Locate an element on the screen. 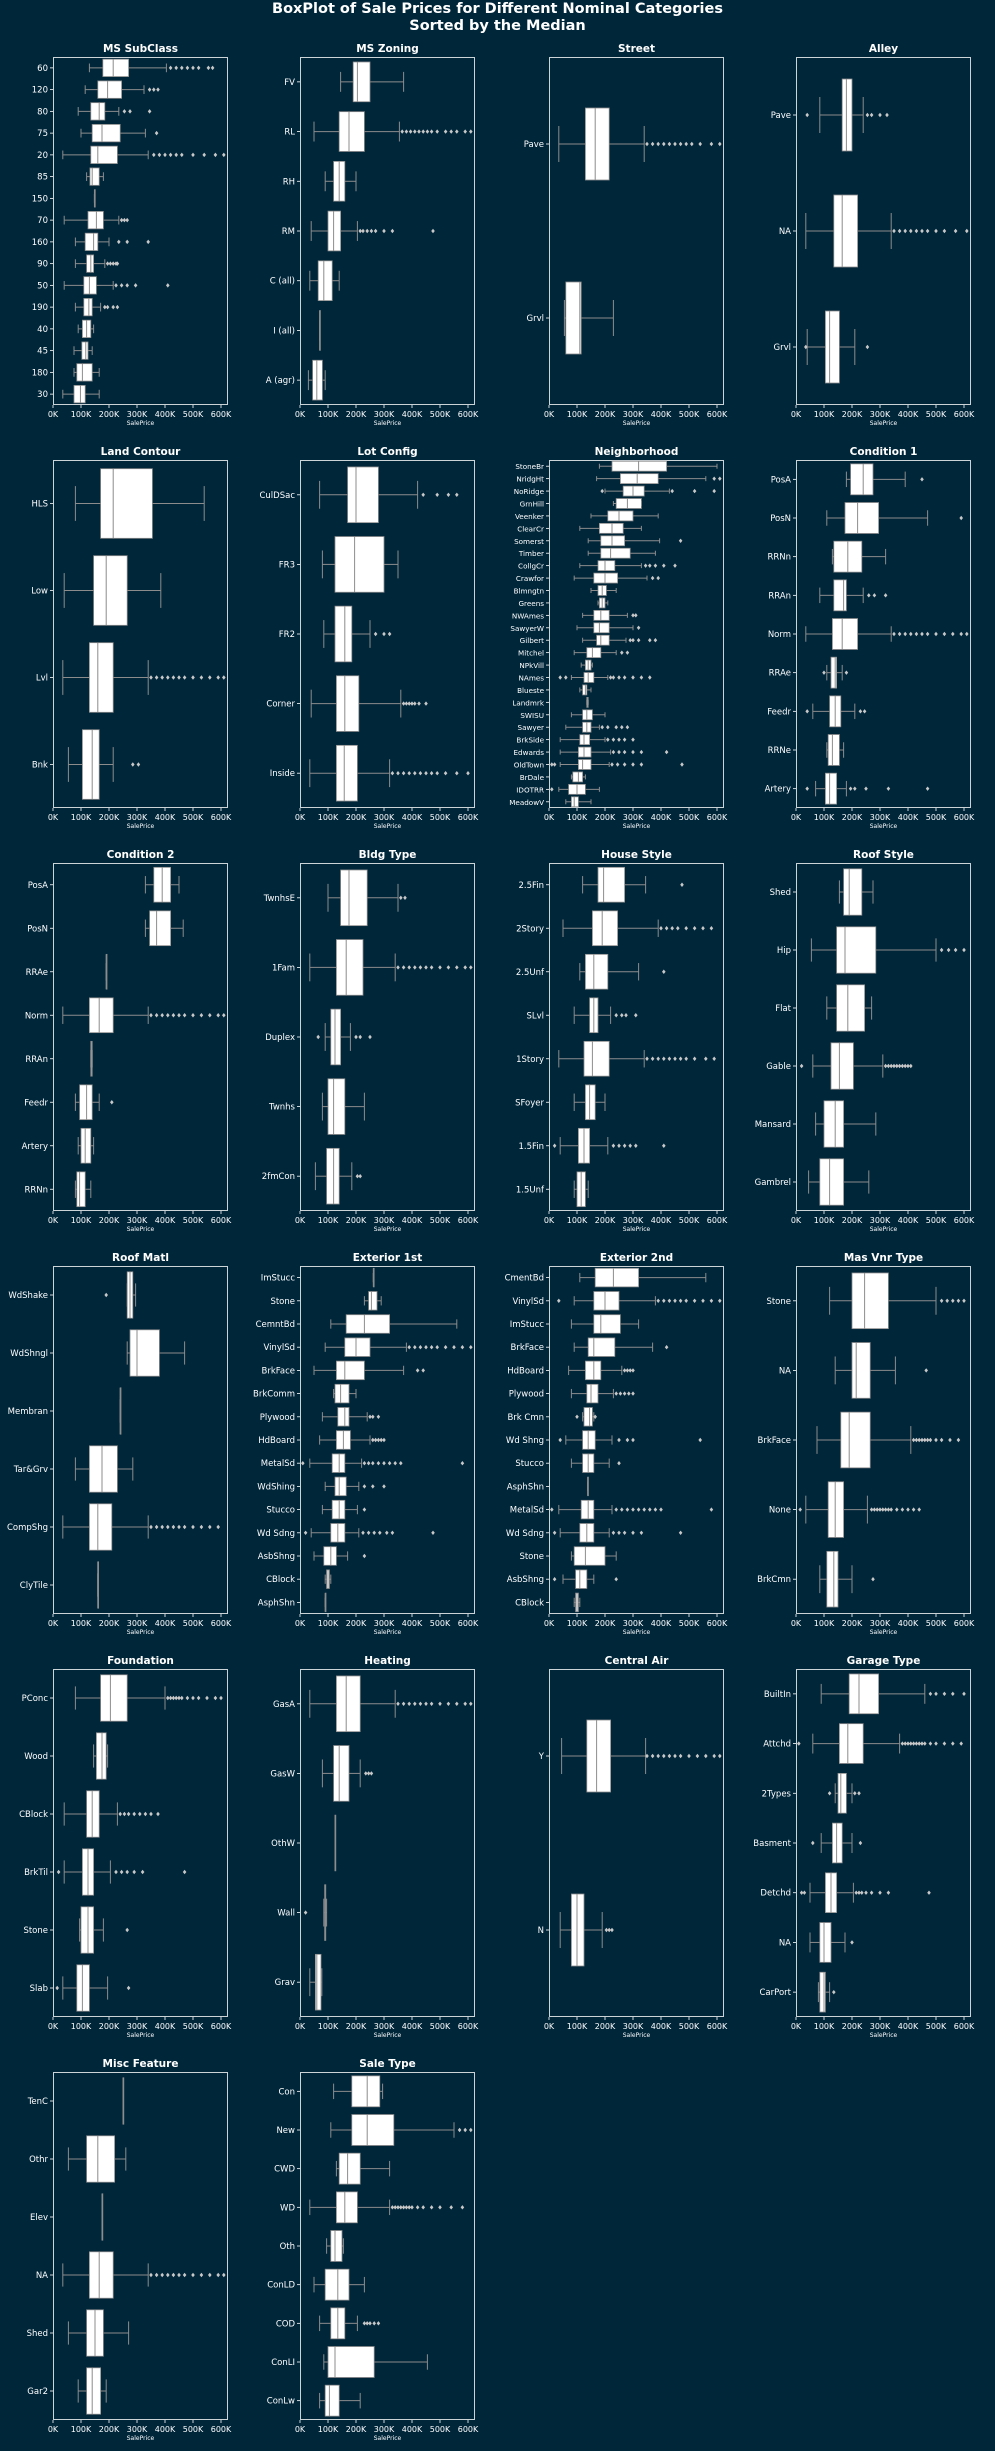 Image resolution: width=995 pixels, height=2451 pixels. y-tick-label: Flat is located at coordinates (783, 1009).